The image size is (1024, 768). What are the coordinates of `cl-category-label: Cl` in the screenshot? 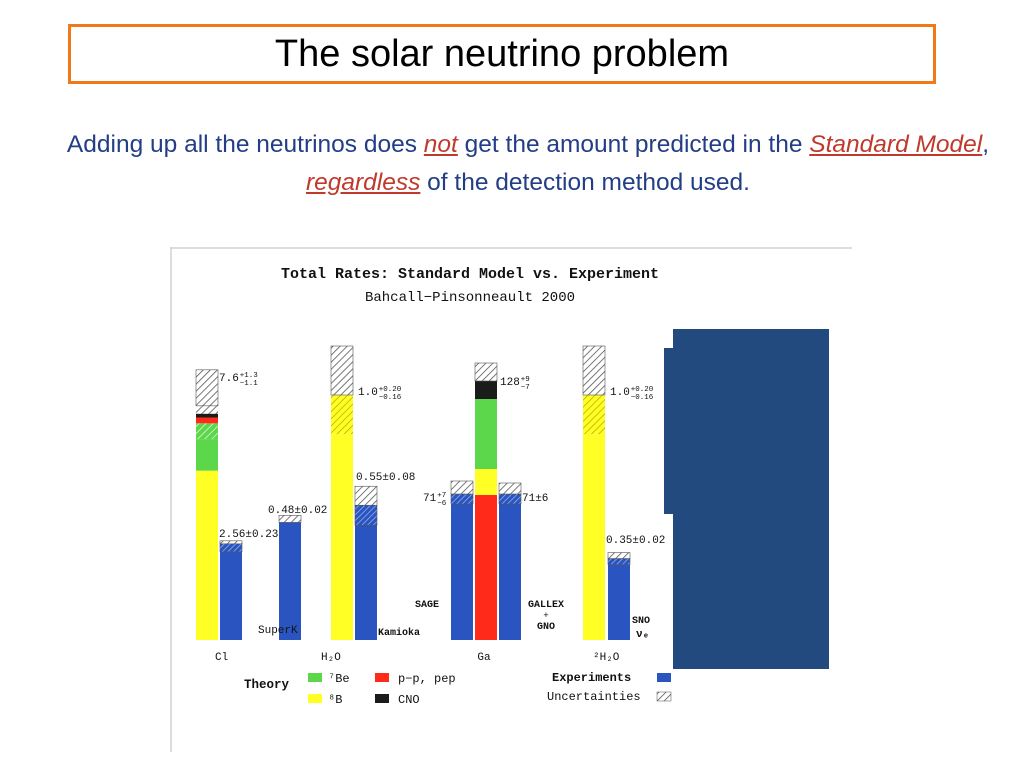 It's located at (221, 658).